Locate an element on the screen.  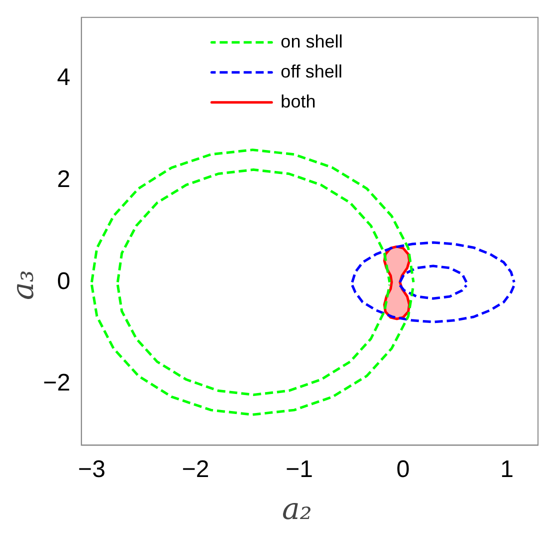
x-axis-title: a₂ is located at coordinates (297, 509).